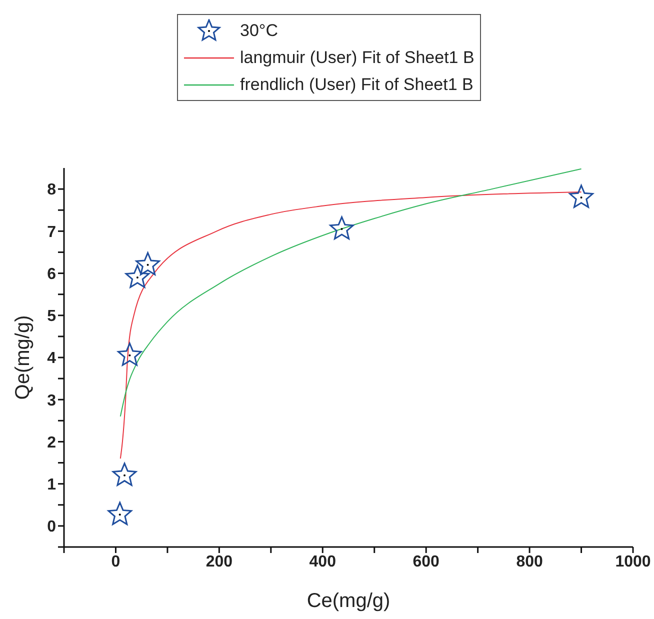 The image size is (654, 619). What do you see at coordinates (348, 601) in the screenshot?
I see `x-axis-title: Ce(mg/g)` at bounding box center [348, 601].